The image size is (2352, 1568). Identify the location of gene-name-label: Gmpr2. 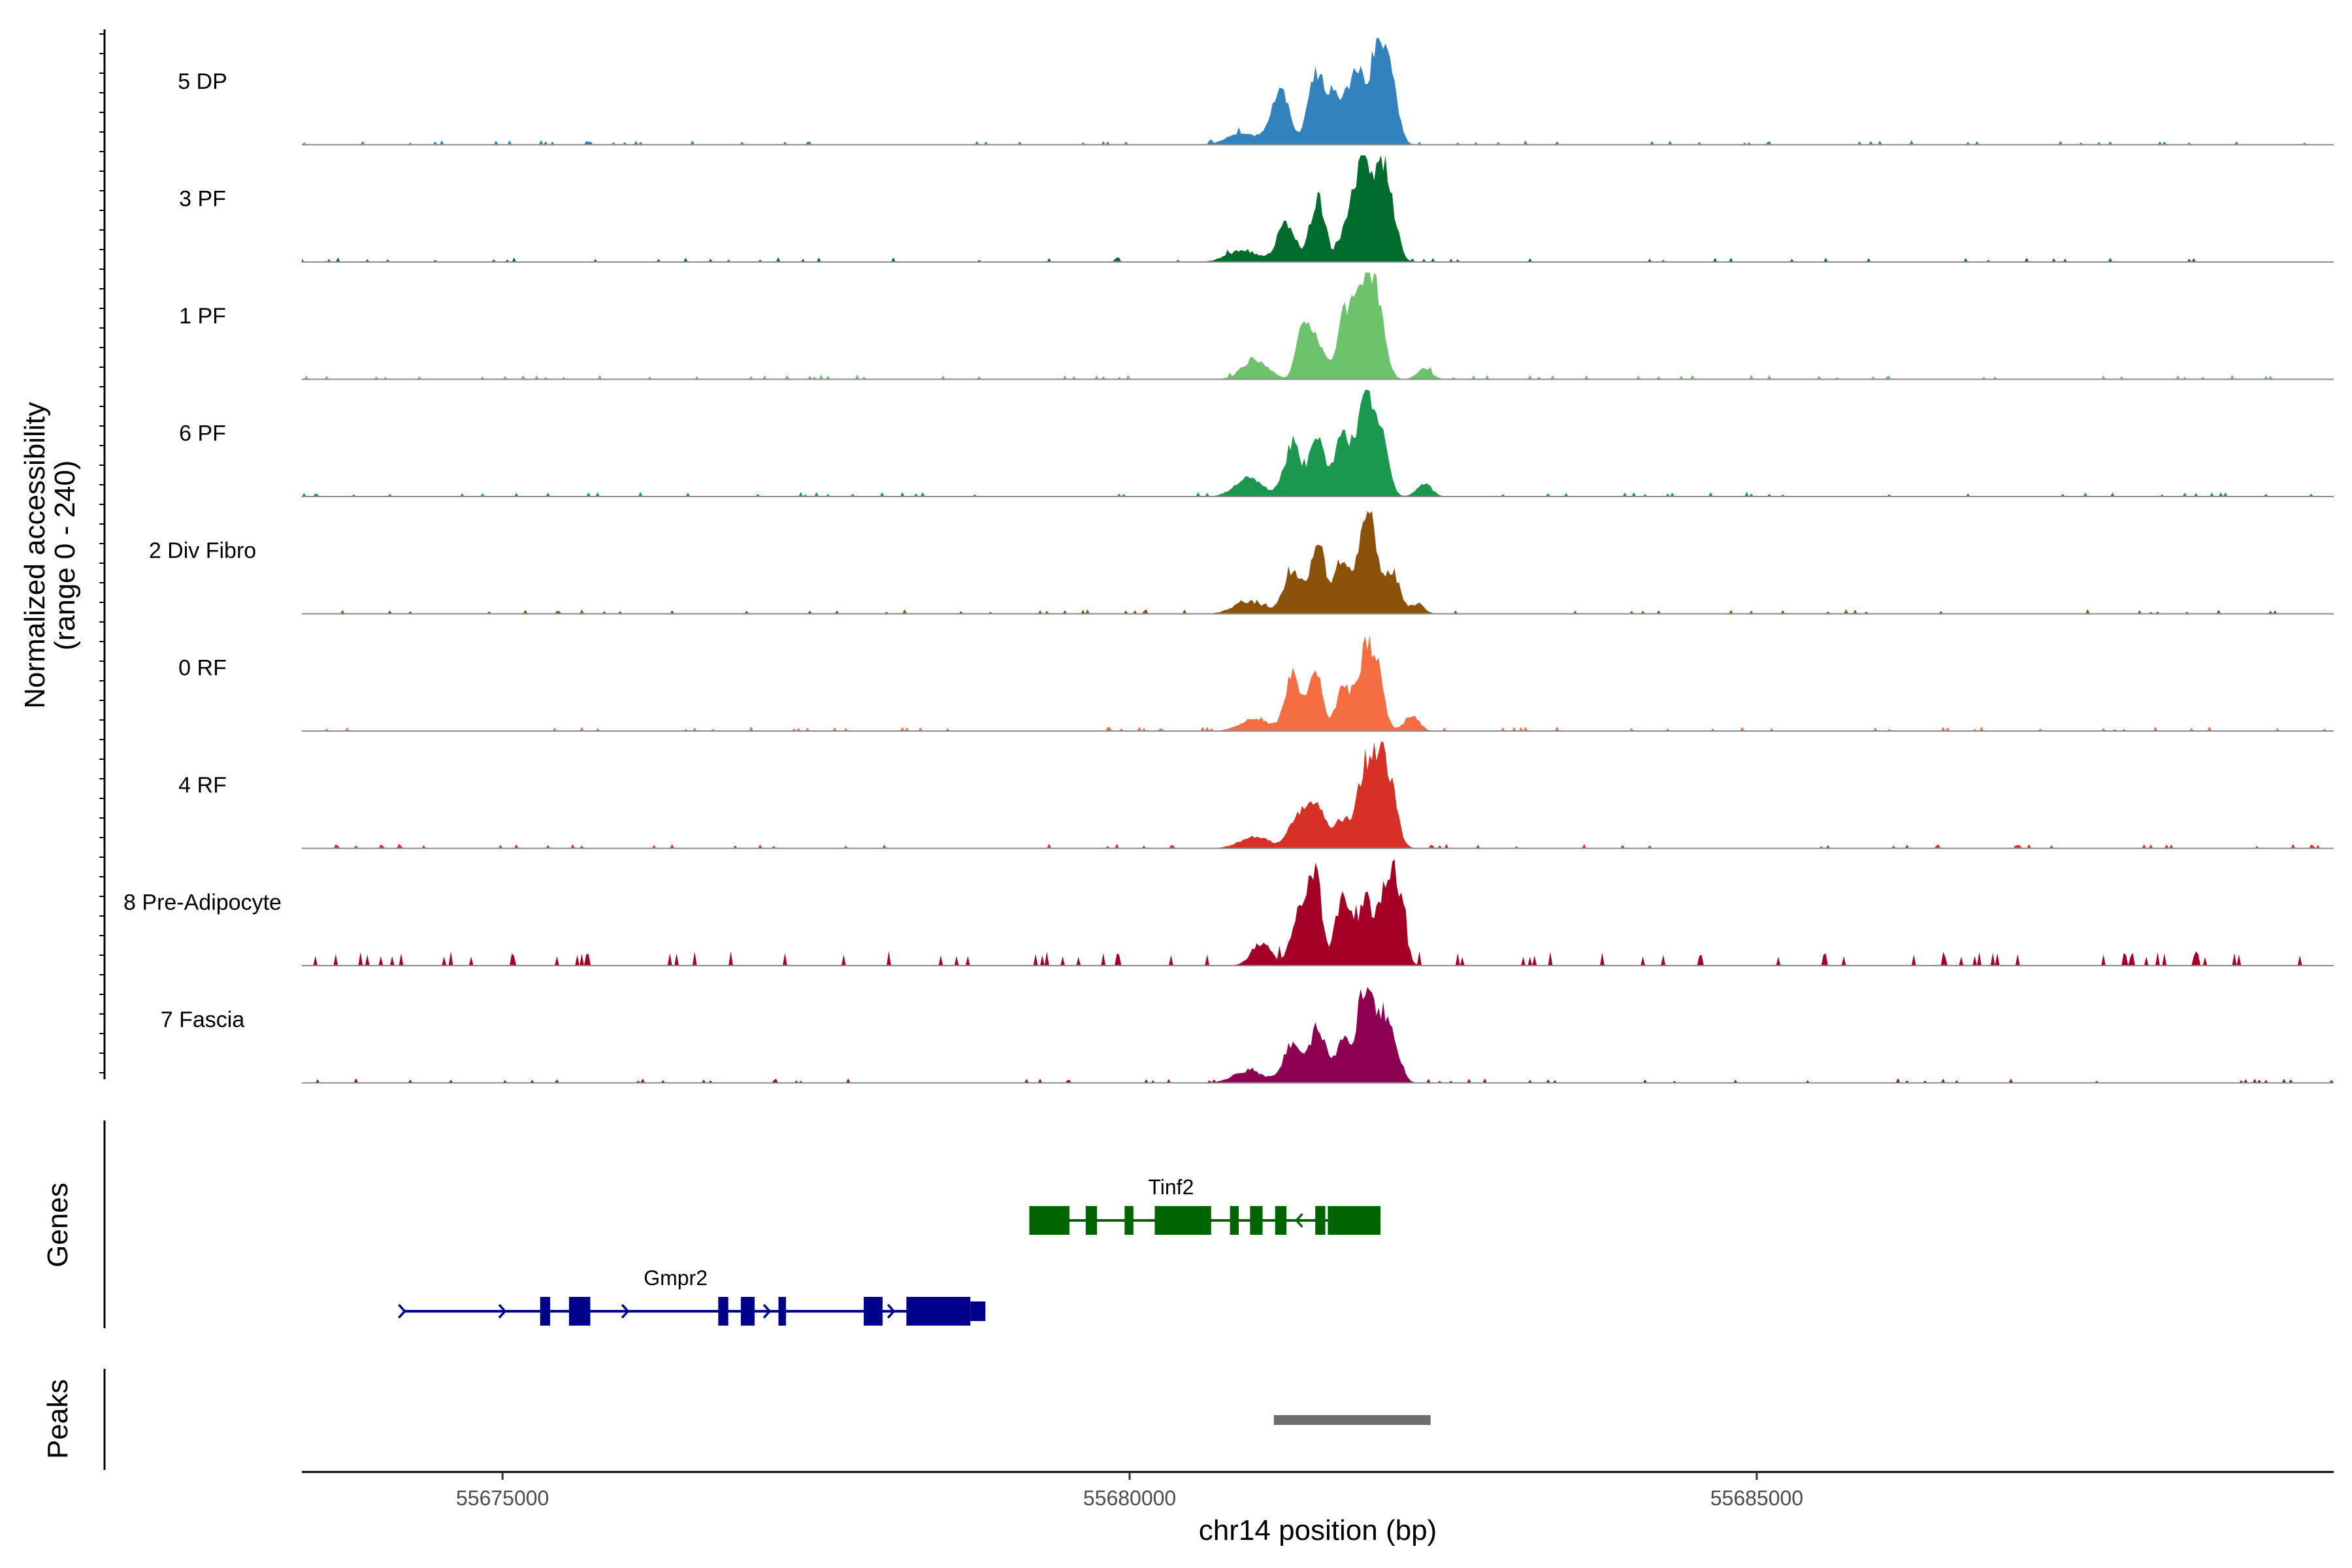
(676, 1278).